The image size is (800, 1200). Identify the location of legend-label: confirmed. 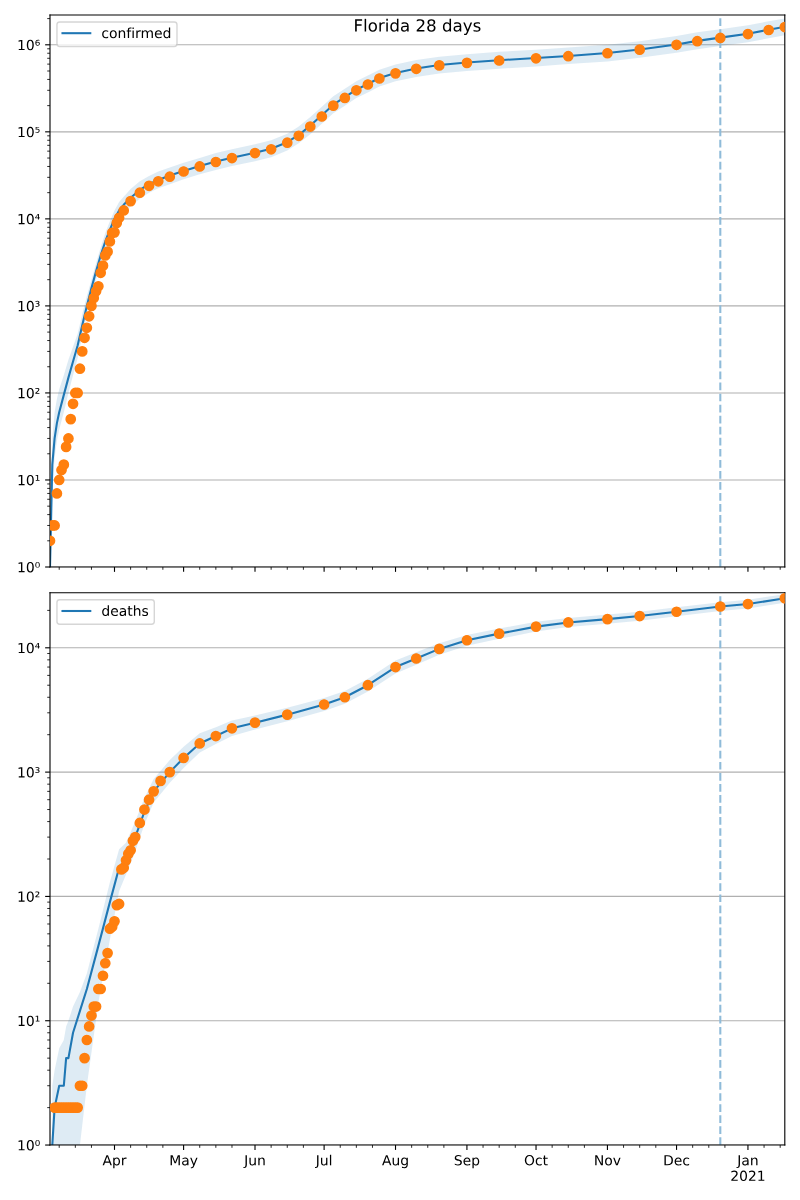
(136, 33).